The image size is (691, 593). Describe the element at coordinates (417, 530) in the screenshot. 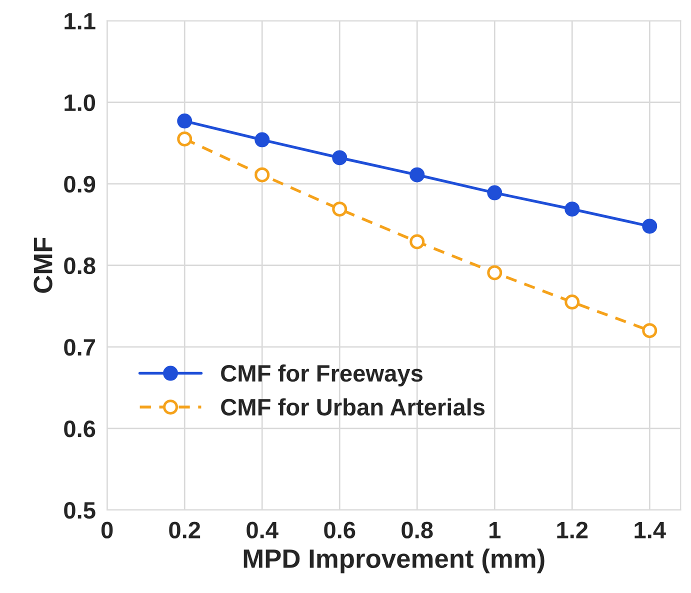

I see `x-tick-label: 0.8` at that location.